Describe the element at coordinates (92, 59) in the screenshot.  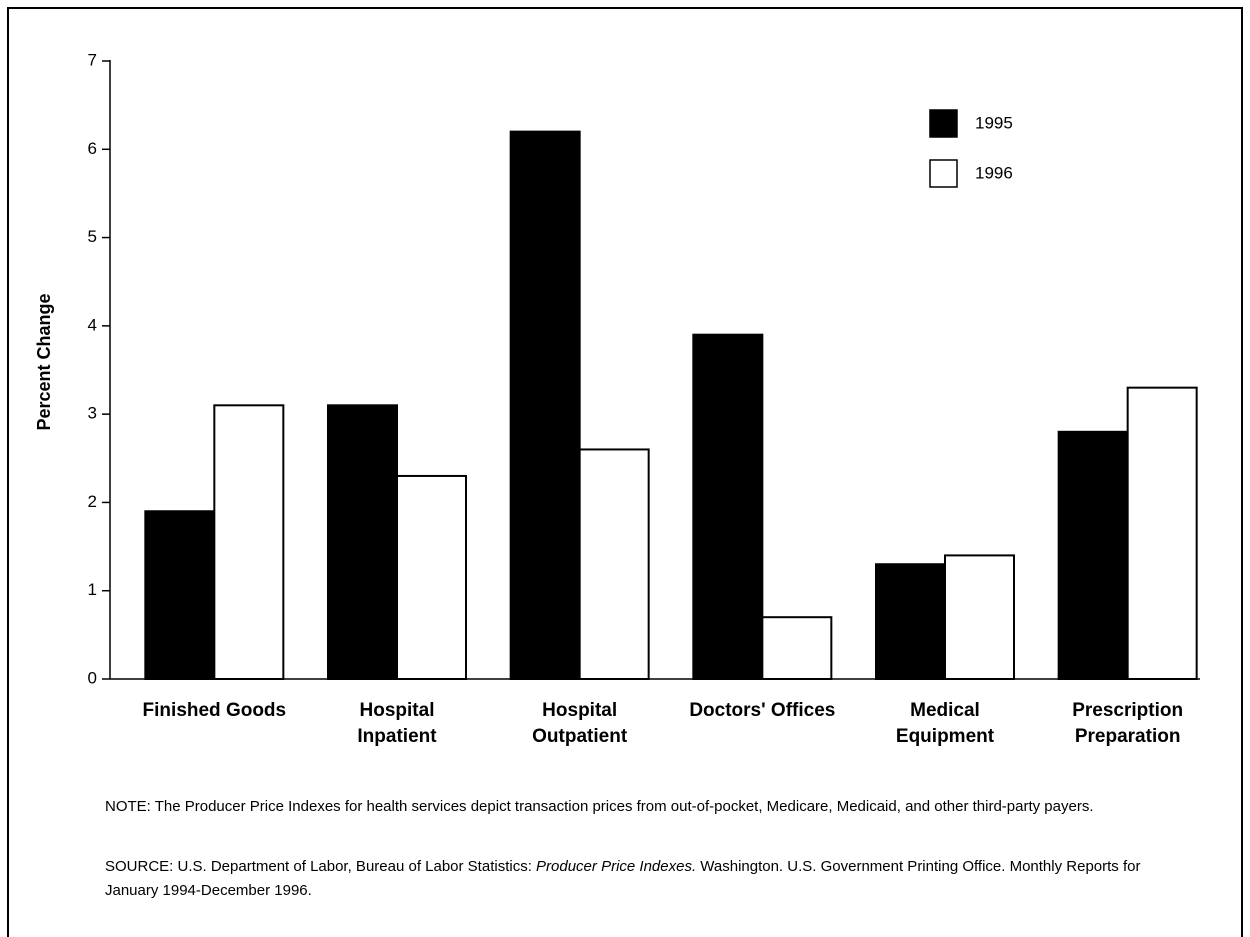
I see `y-tick-label: 7` at that location.